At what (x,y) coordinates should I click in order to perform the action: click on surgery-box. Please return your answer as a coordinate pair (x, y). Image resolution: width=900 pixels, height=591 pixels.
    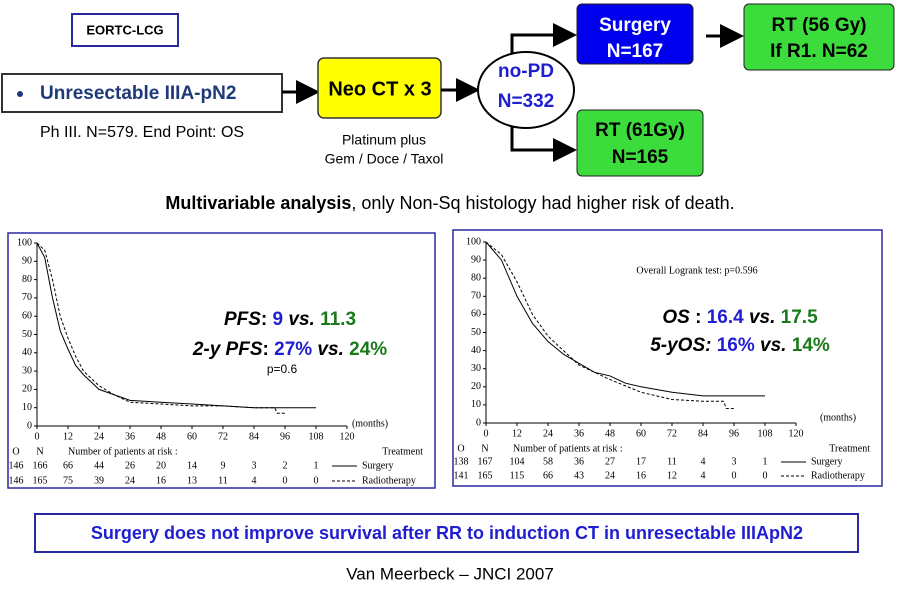
    Looking at the image, I should click on (635, 34).